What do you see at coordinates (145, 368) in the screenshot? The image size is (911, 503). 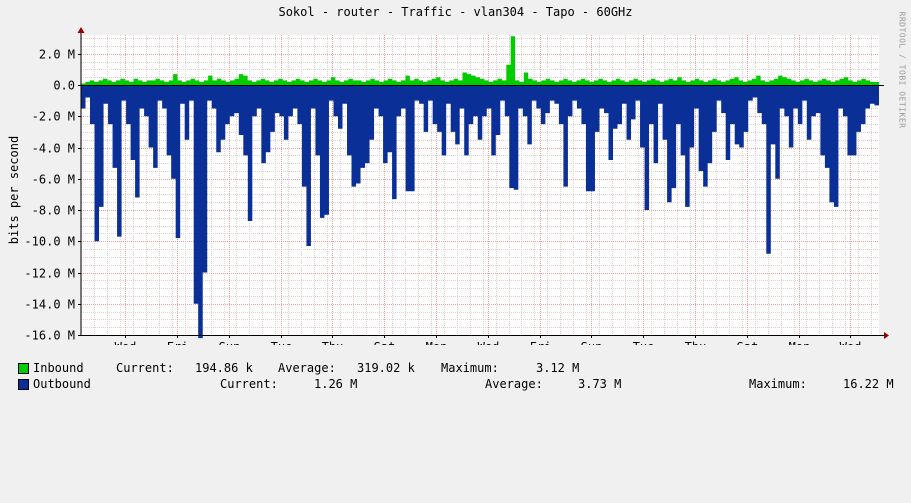 I see `inbound-current-label: Current:` at bounding box center [145, 368].